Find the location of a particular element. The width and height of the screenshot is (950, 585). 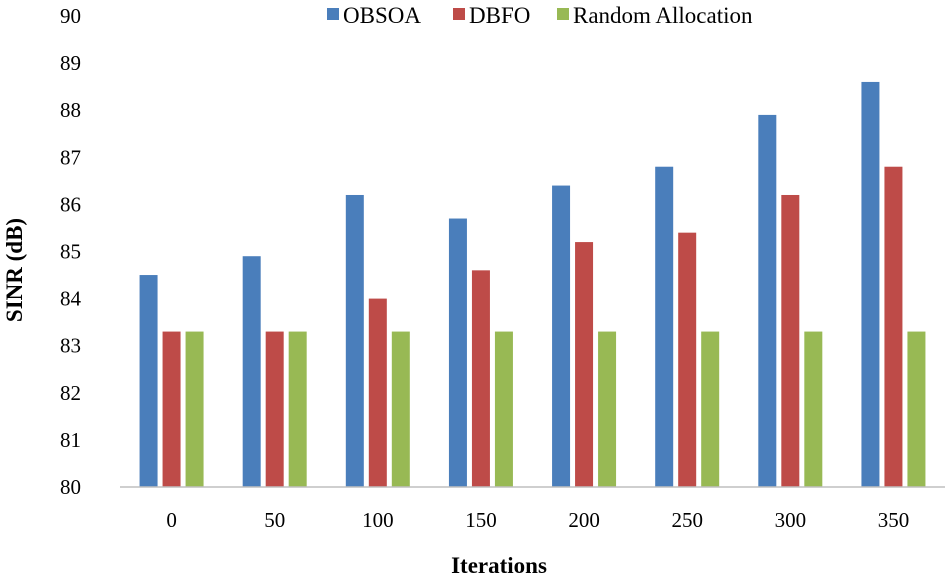

legend-label: DBFO is located at coordinates (499, 15).